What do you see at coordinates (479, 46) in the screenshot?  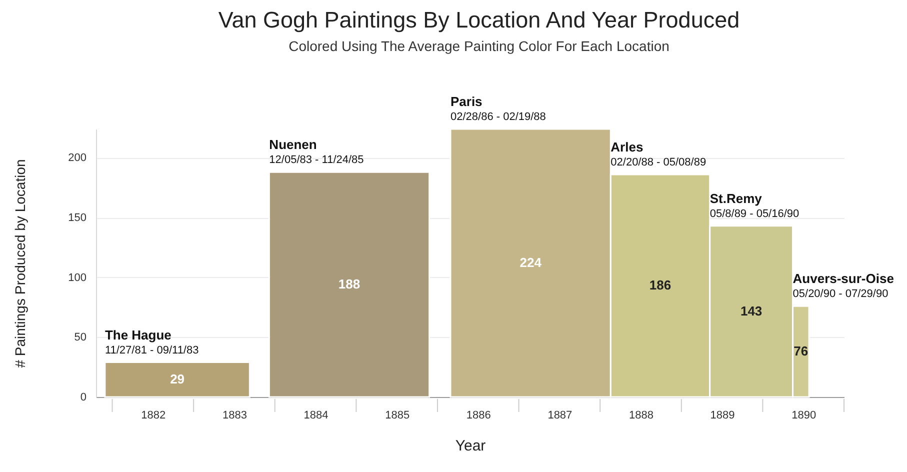 I see `chart-subtitle: Colored Using The Average Painting Color For Each Location` at bounding box center [479, 46].